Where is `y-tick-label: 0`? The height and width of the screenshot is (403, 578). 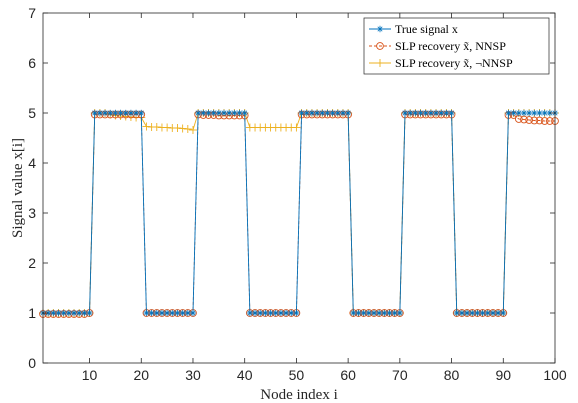 y-tick-label: 0 is located at coordinates (32, 363).